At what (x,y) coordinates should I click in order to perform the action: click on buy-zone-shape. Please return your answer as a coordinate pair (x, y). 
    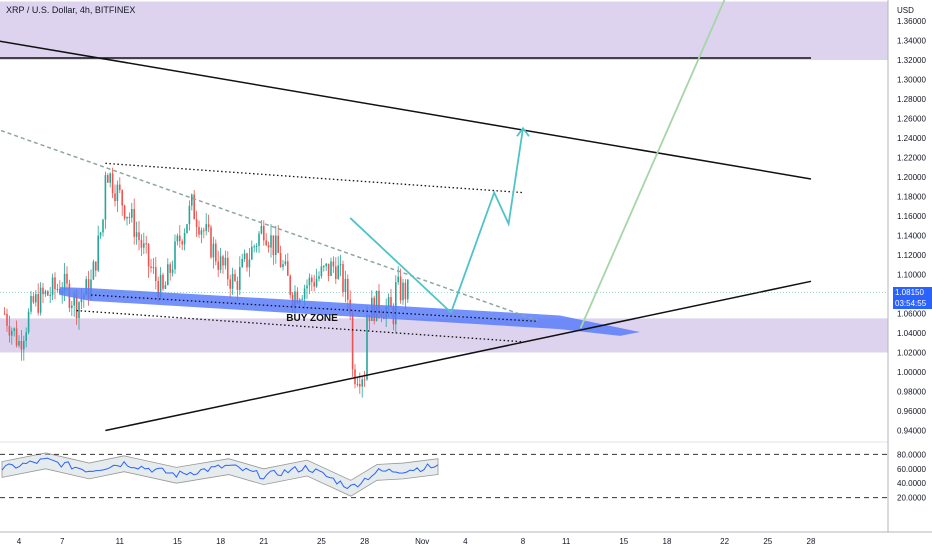
    Looking at the image, I should click on (350, 311).